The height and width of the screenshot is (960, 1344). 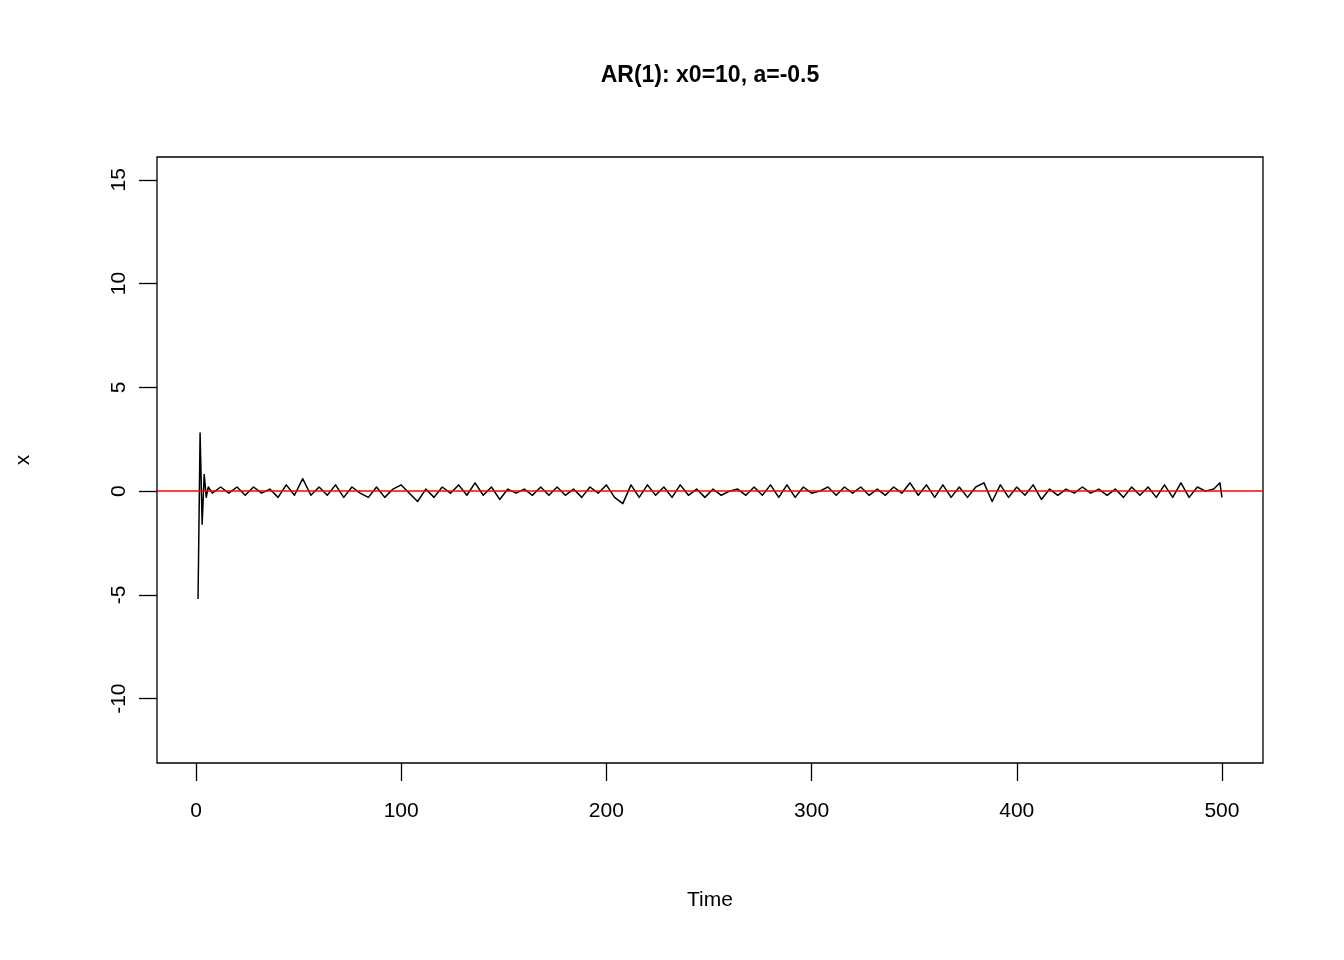 I want to click on line-series, so click(x=710, y=516).